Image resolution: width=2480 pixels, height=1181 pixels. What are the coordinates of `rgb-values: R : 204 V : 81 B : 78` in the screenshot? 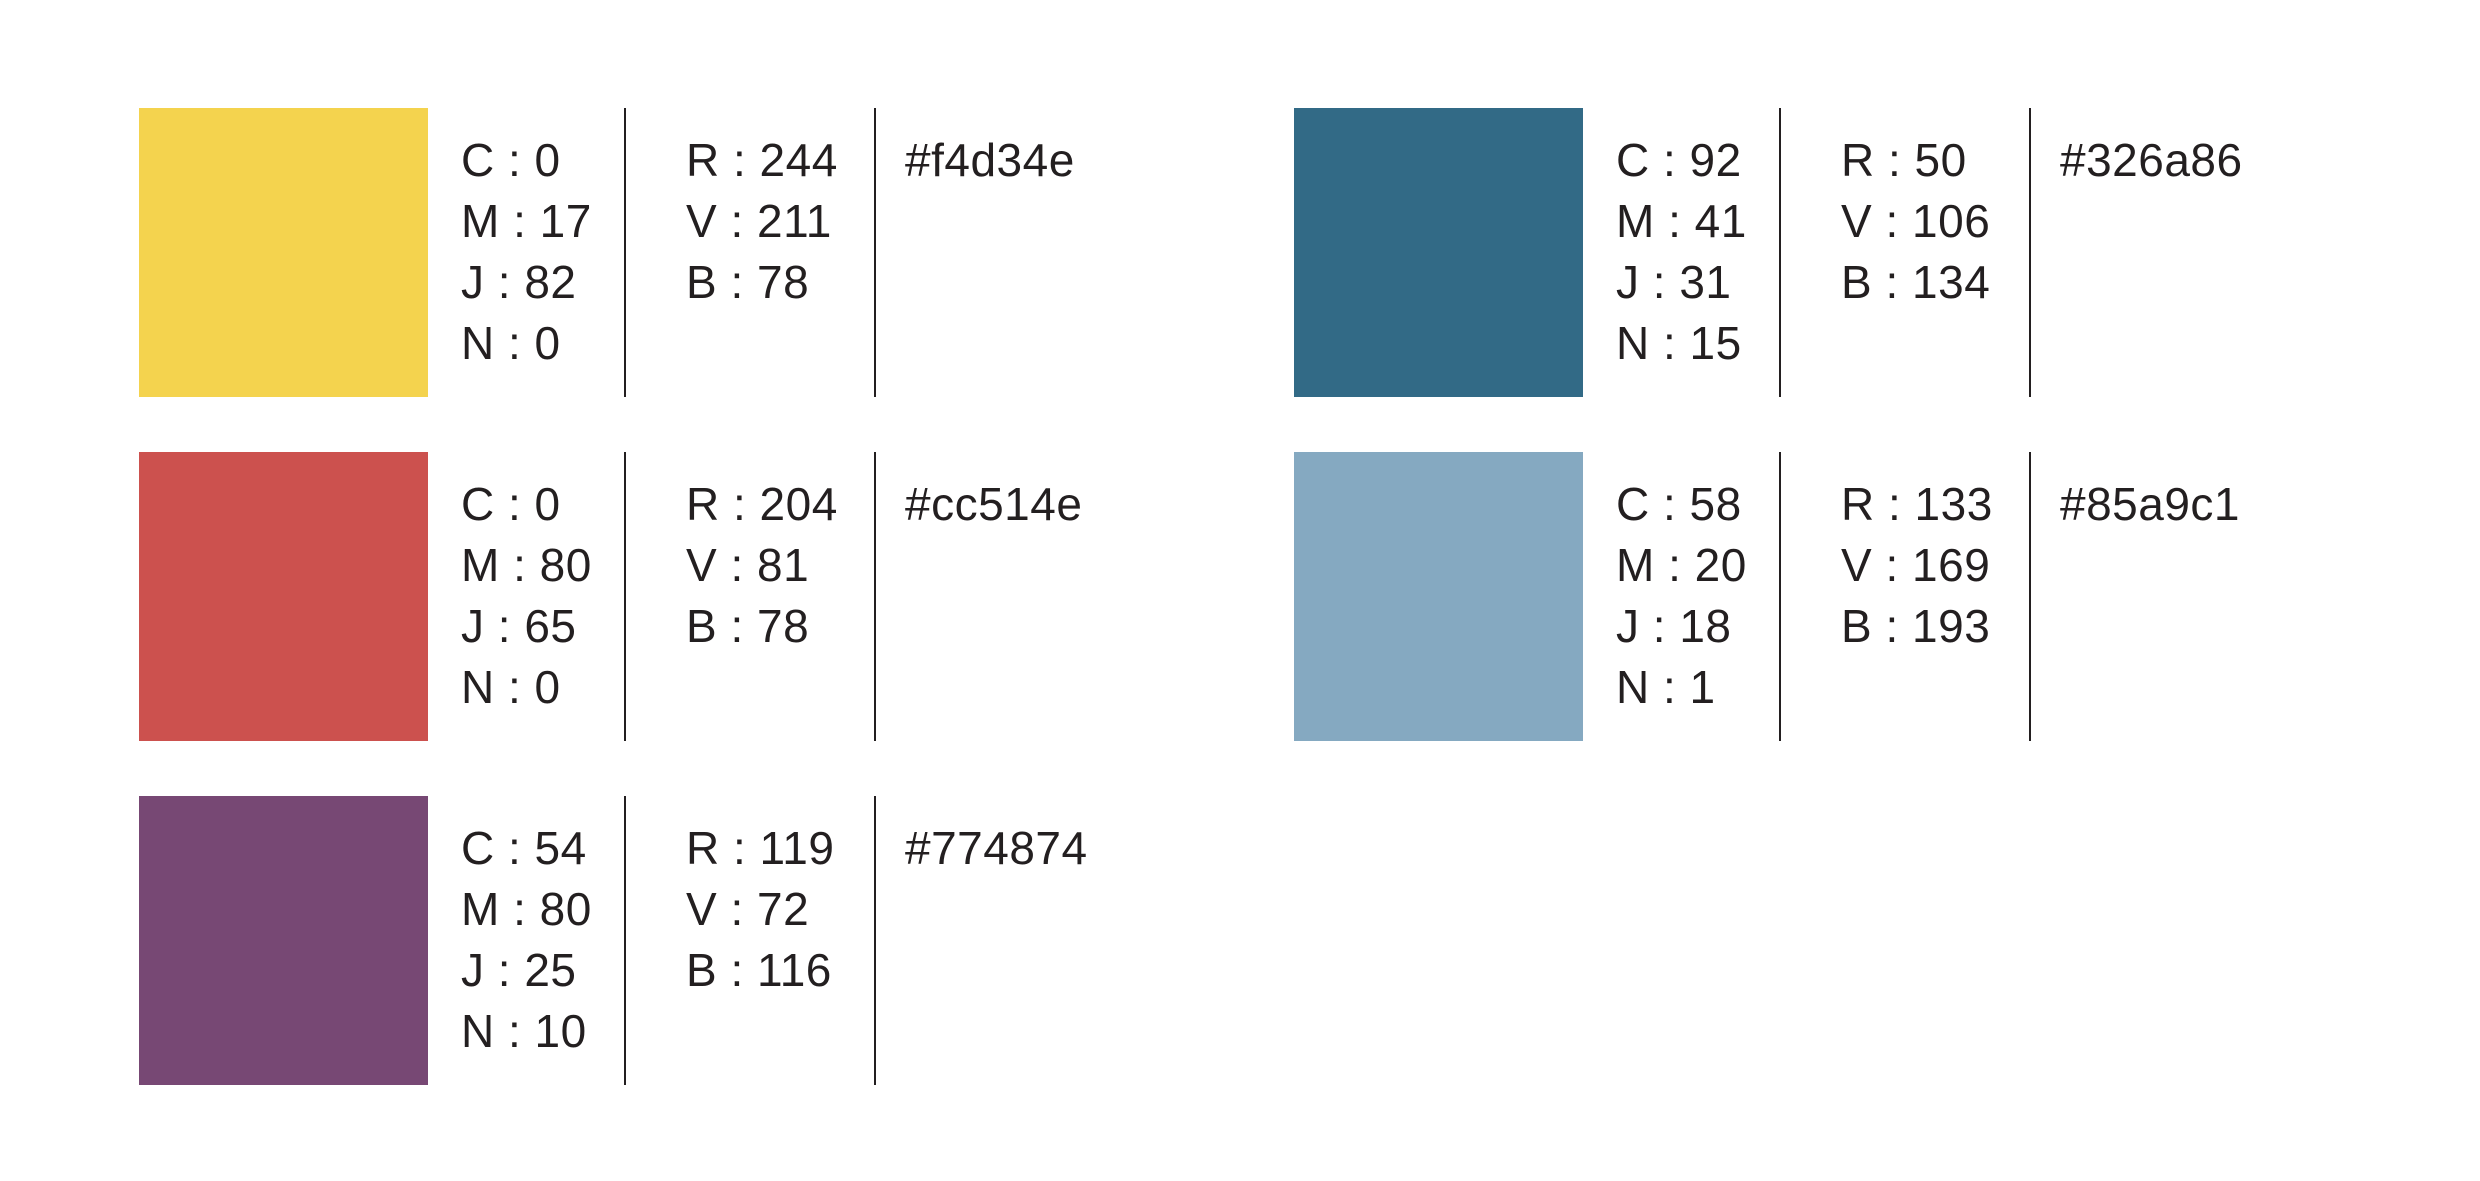 It's located at (762, 565).